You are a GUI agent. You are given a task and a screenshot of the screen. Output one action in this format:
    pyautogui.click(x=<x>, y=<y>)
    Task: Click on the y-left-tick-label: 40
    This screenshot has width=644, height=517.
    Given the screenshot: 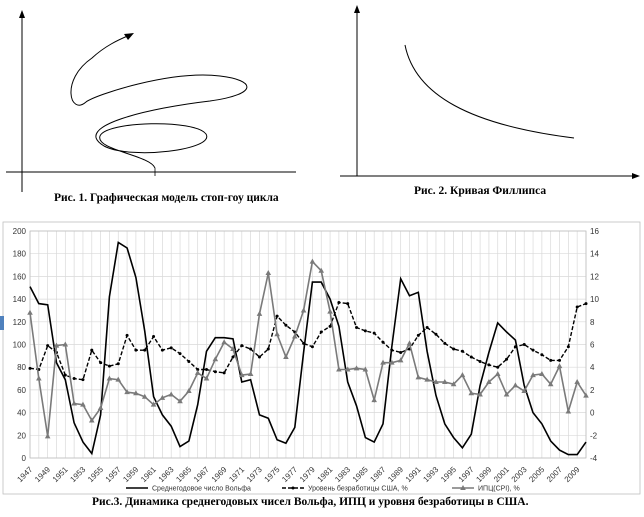 What is the action you would take?
    pyautogui.click(x=21, y=413)
    